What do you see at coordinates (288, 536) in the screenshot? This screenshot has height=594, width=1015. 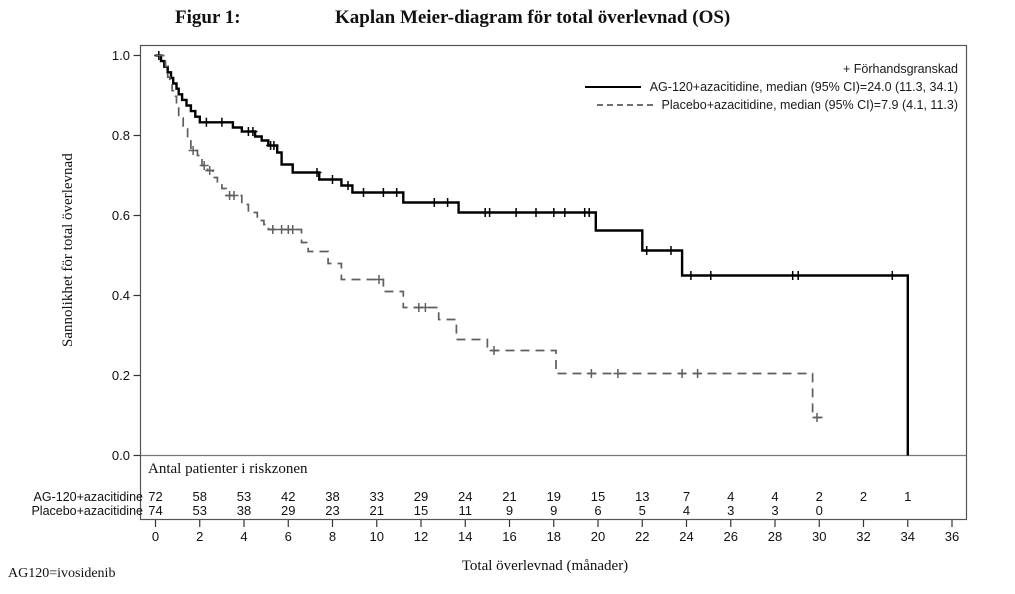 I see `x-tick-label: 6` at bounding box center [288, 536].